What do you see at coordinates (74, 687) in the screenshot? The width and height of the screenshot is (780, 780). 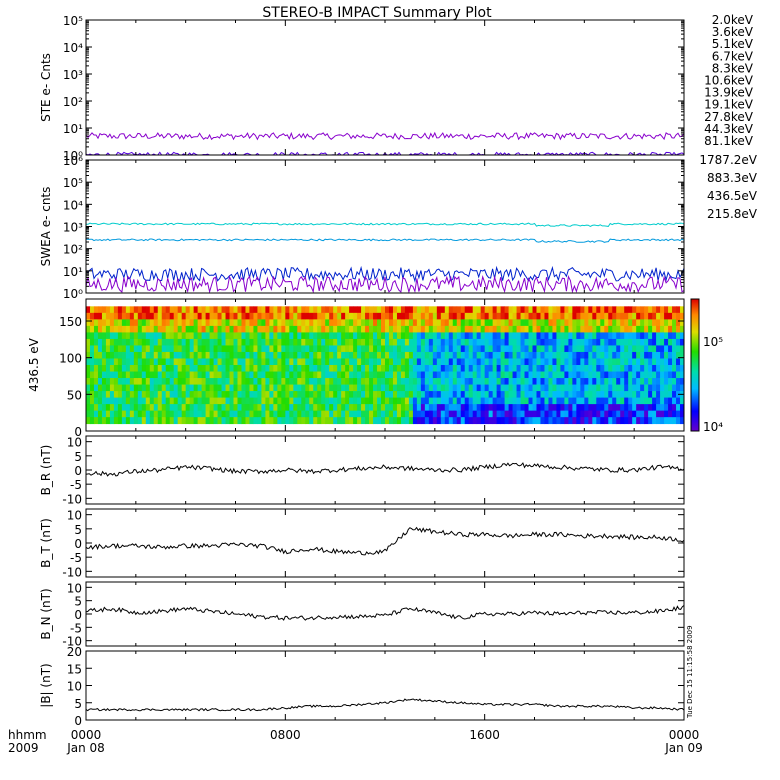 I see `y-tick-label: 10` at bounding box center [74, 687].